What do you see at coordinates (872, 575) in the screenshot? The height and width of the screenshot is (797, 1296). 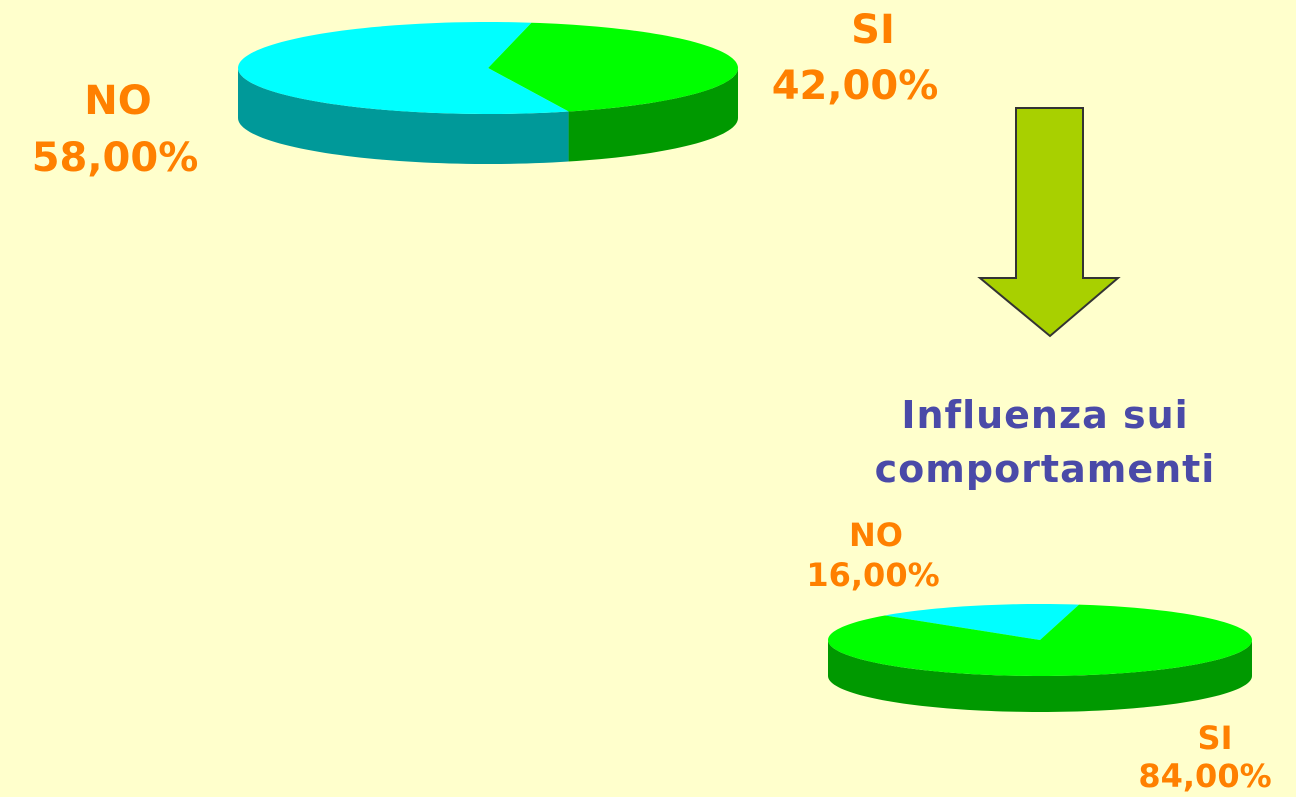 I see `value-label: 16,00%` at bounding box center [872, 575].